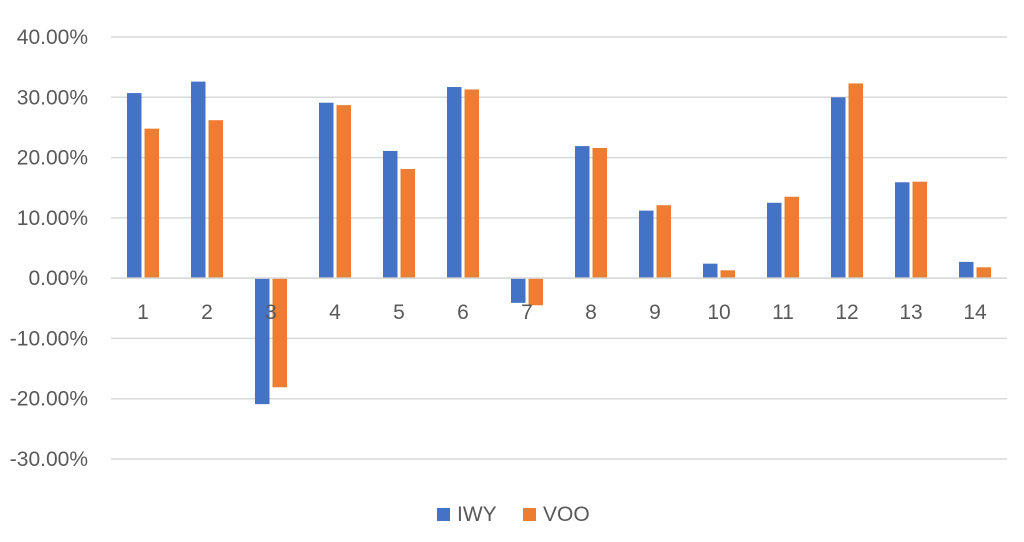 The width and height of the screenshot is (1024, 542). Describe the element at coordinates (52, 37) in the screenshot. I see `y-tick-label: 40.00%` at that location.